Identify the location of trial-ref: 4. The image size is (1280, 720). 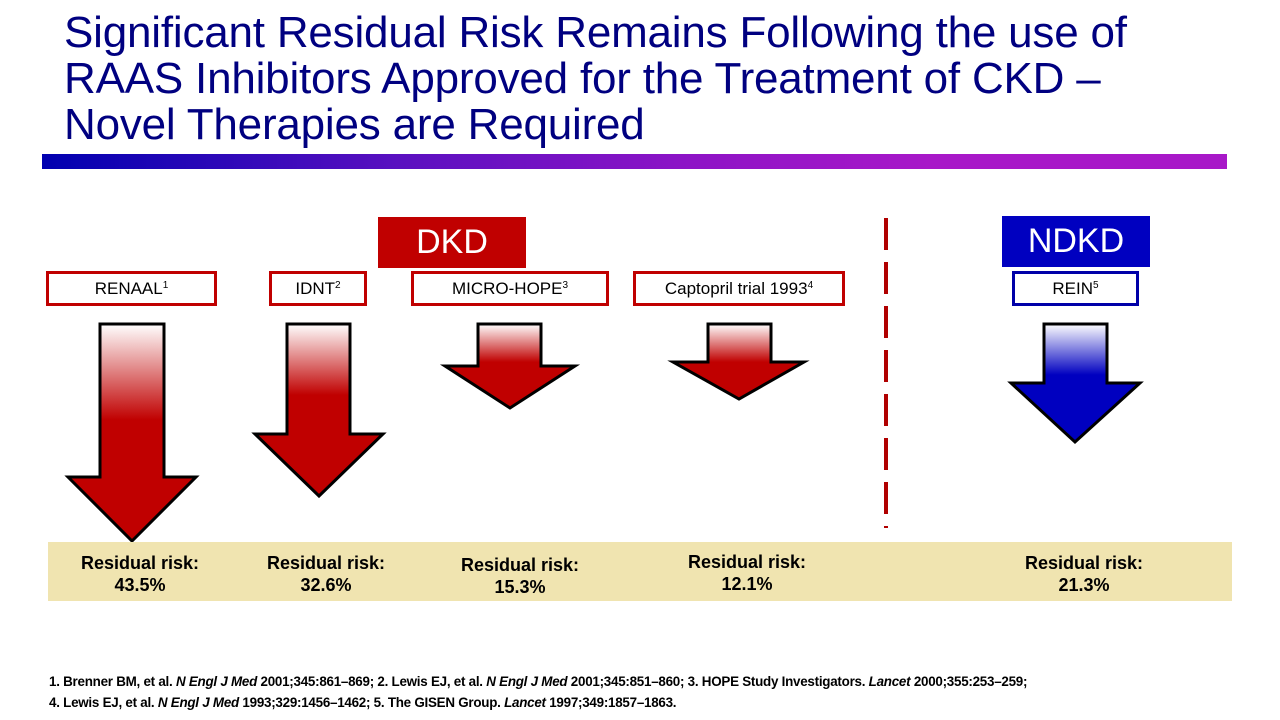
(810, 285).